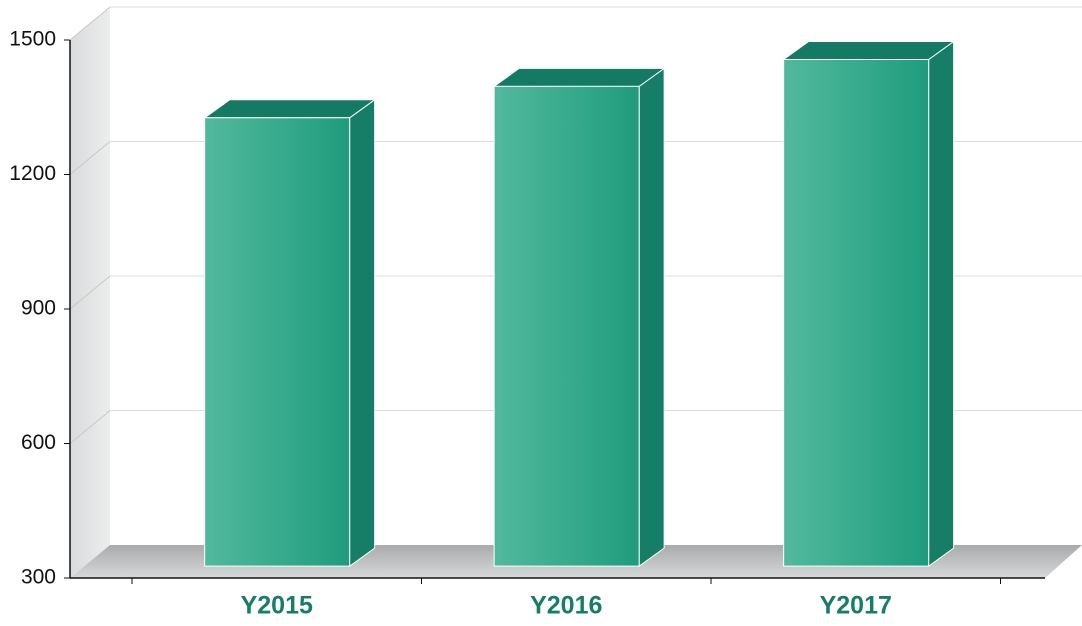 This screenshot has width=1082, height=626. What do you see at coordinates (277, 606) in the screenshot?
I see `x-tick-label: Y2015` at bounding box center [277, 606].